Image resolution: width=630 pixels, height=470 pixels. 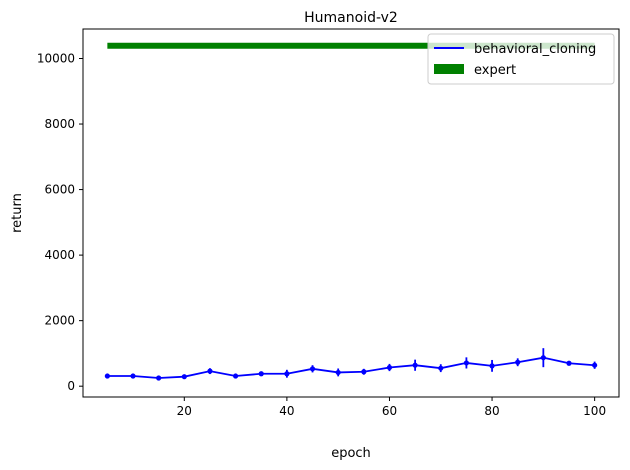 I want to click on series-line-behavioral-cloning, so click(x=351, y=367).